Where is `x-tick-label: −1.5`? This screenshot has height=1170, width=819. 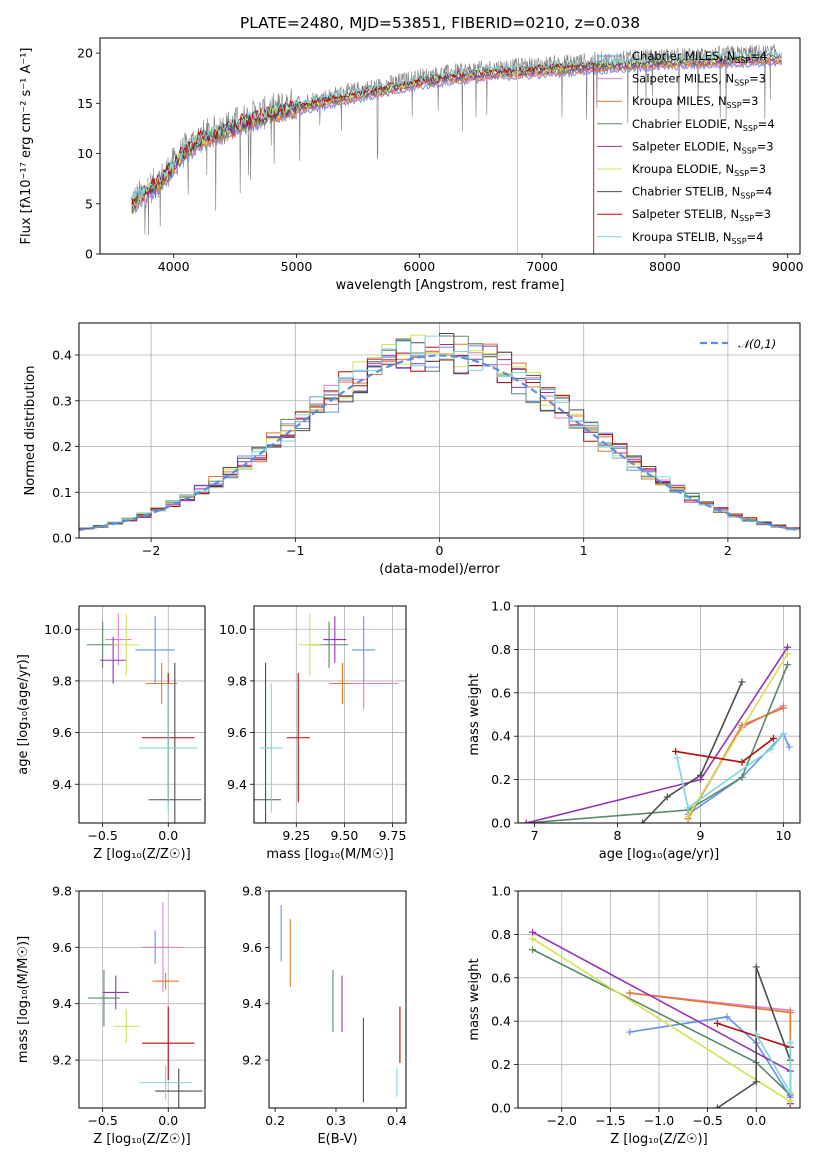
x-tick-label: −1.5 is located at coordinates (610, 1120).